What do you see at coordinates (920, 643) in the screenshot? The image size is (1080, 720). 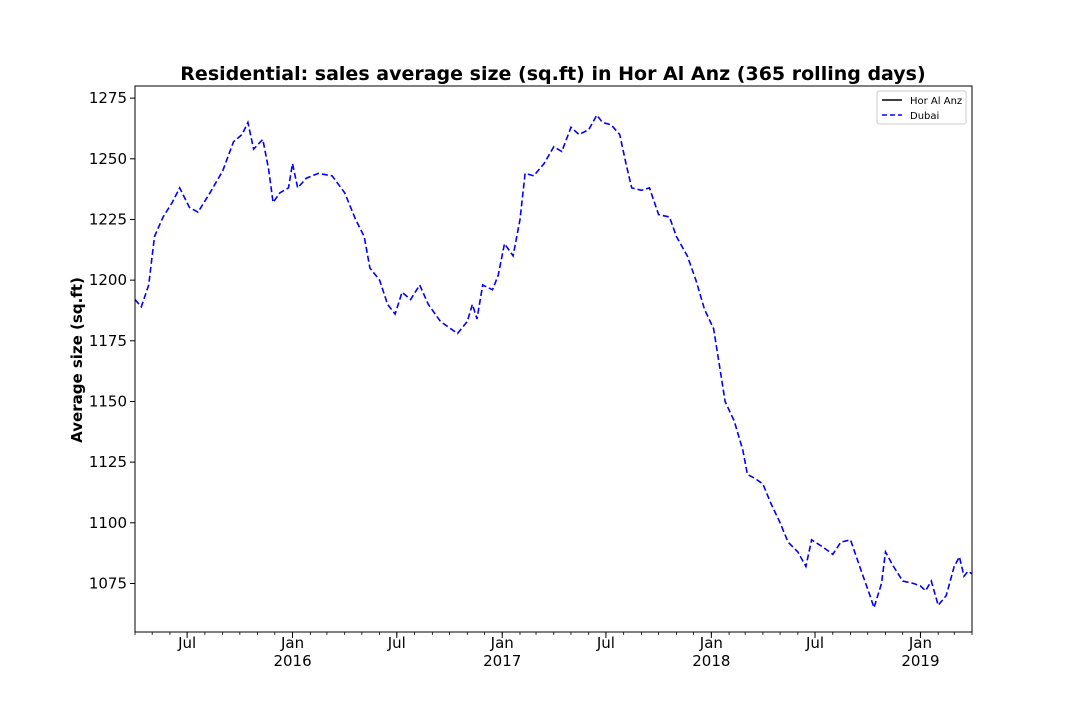 I see `x-tick-label-7: Jan` at bounding box center [920, 643].